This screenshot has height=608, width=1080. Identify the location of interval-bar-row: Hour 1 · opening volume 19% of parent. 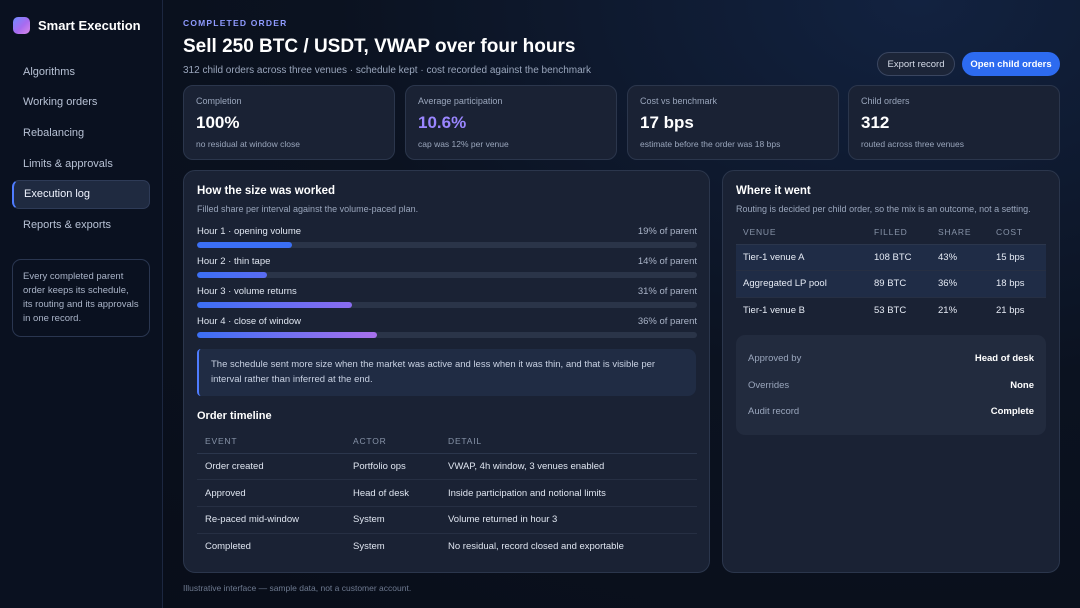
(447, 241).